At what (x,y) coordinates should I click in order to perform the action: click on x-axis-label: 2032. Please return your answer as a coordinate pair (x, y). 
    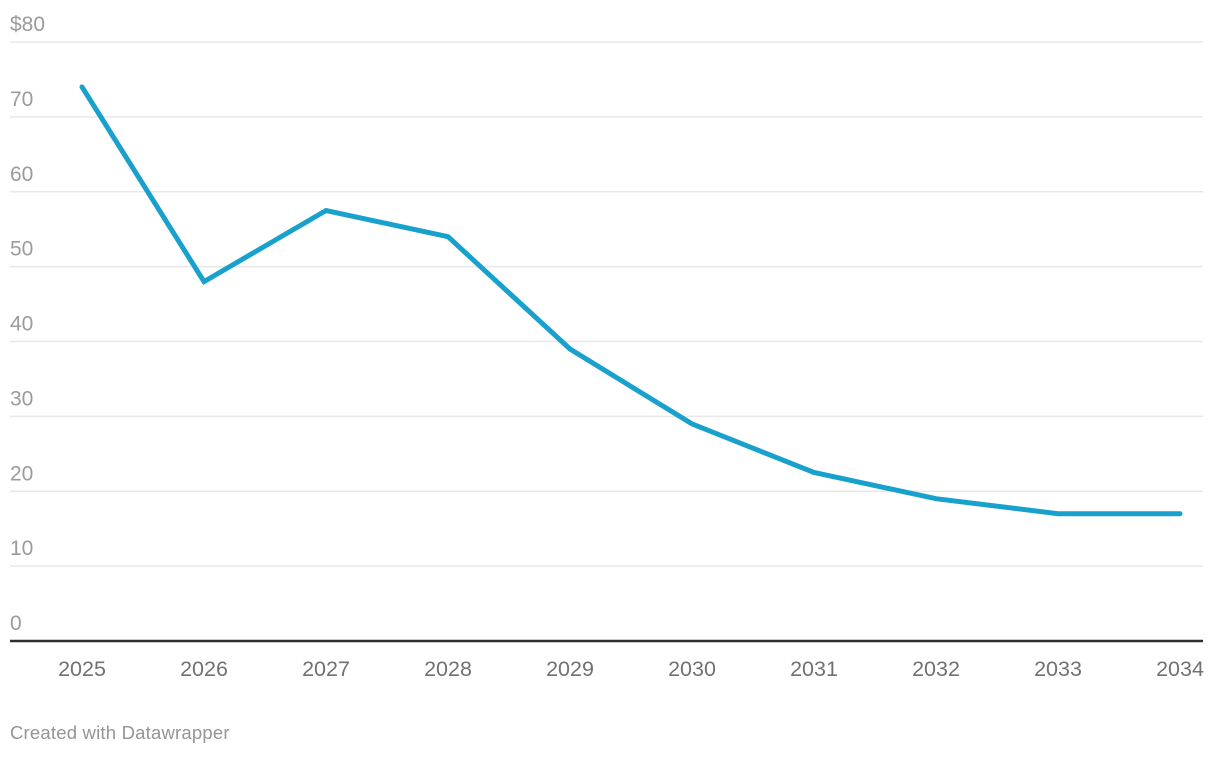
    Looking at the image, I should click on (936, 669).